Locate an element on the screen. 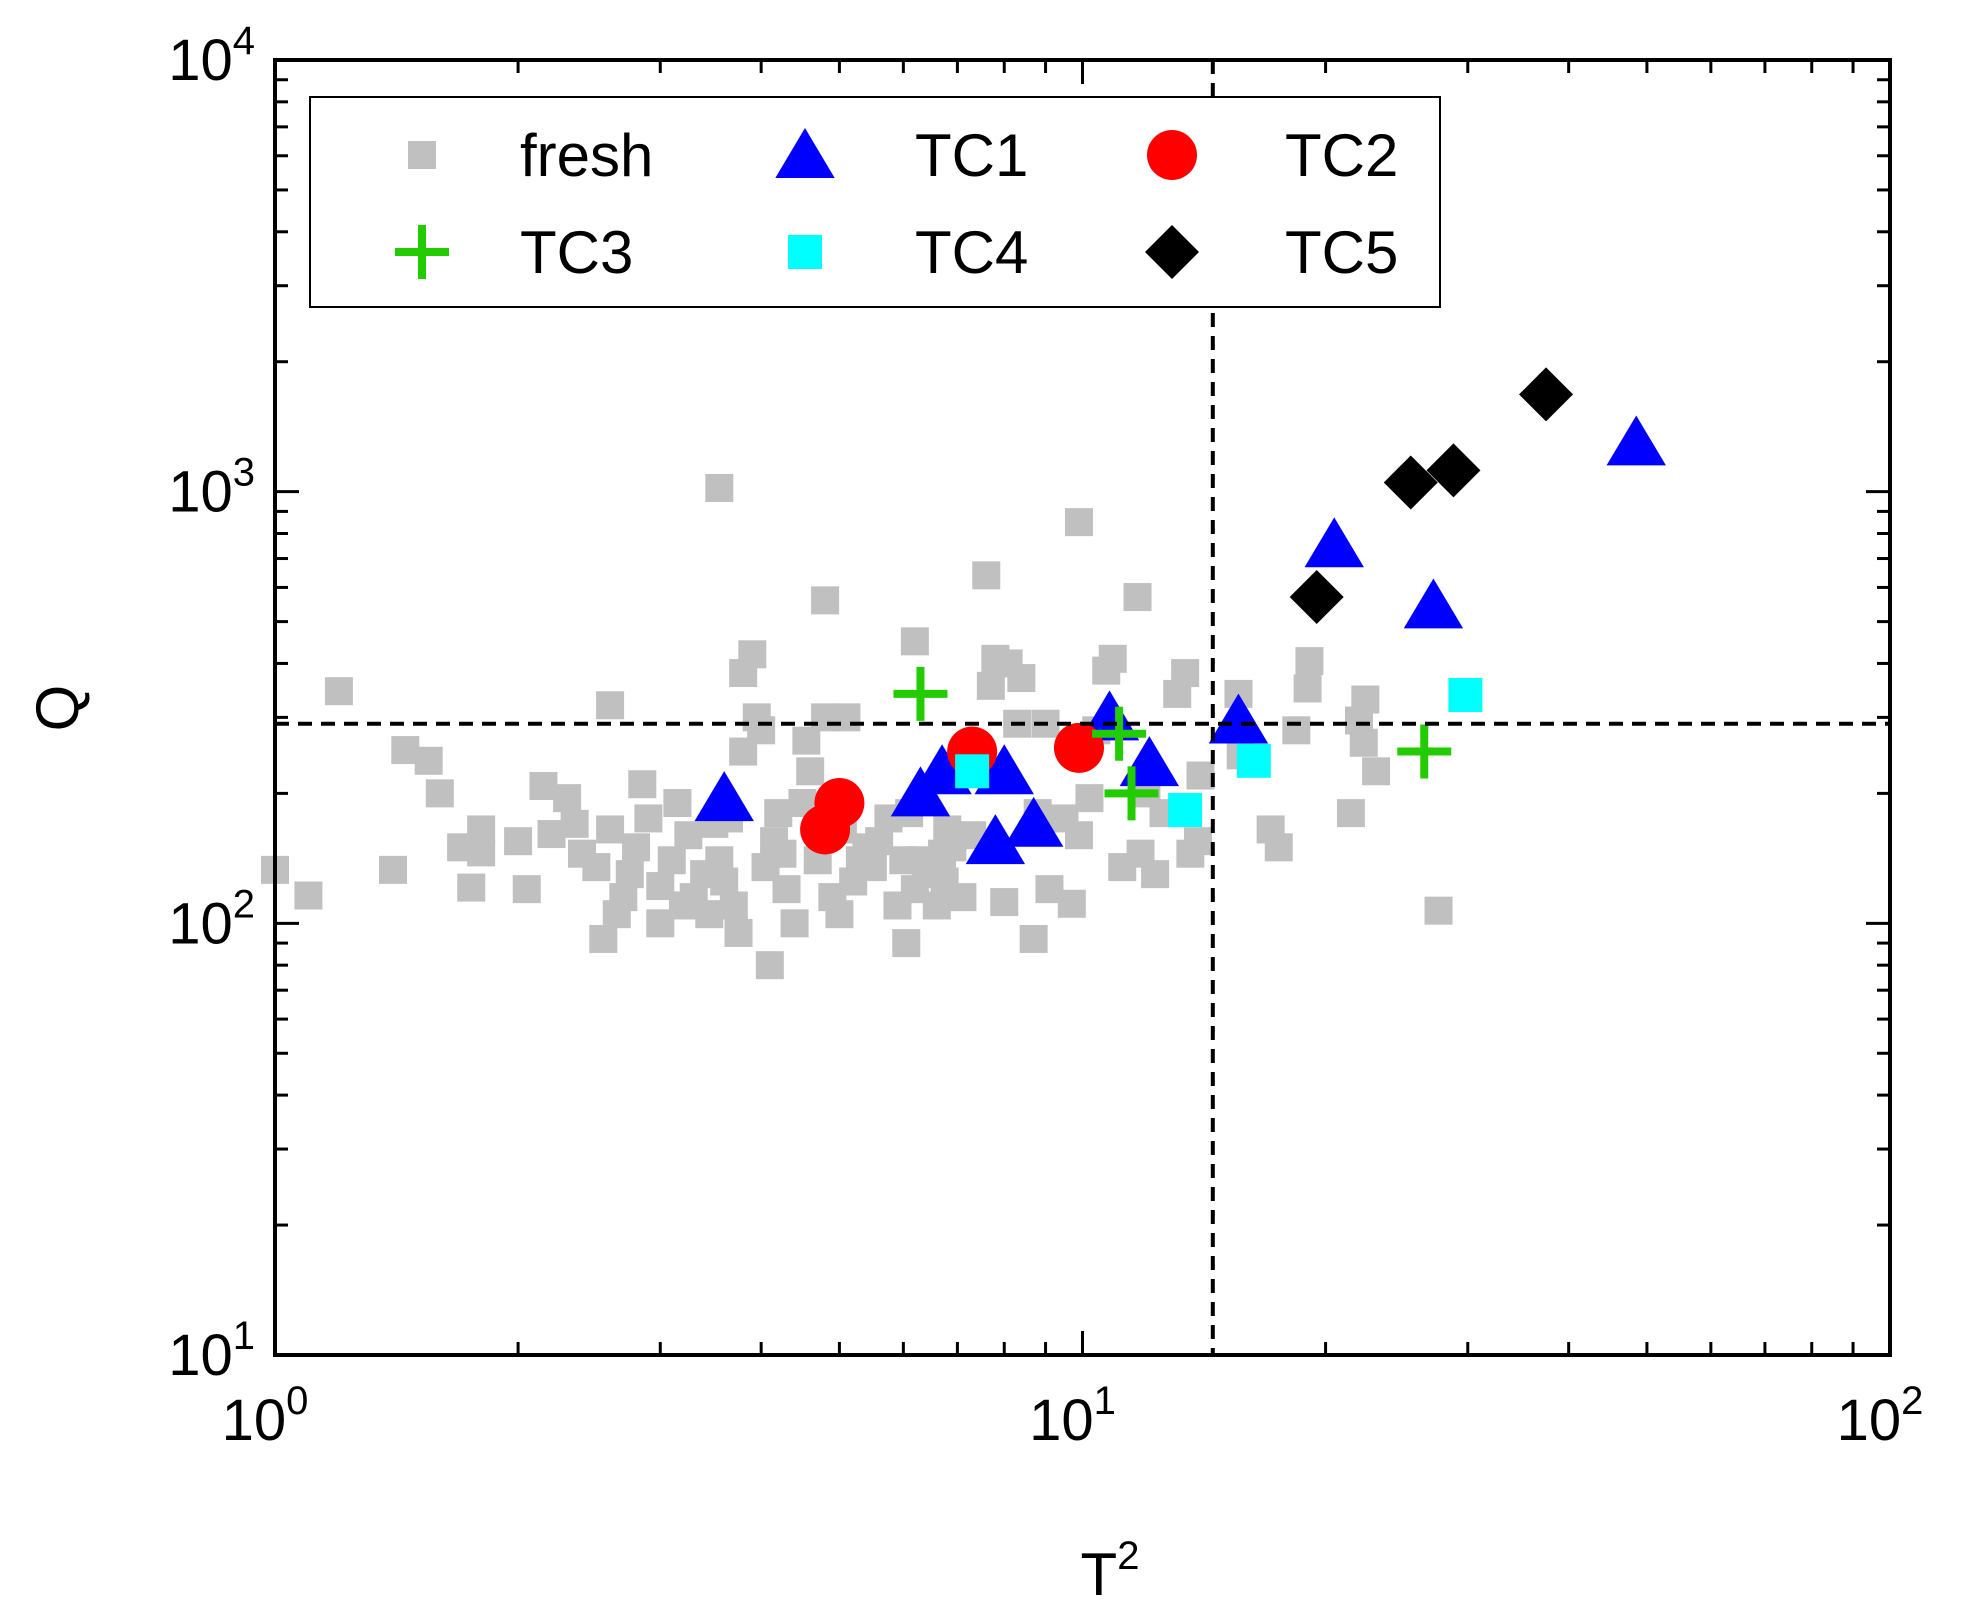  legend-box is located at coordinates (875, 202).